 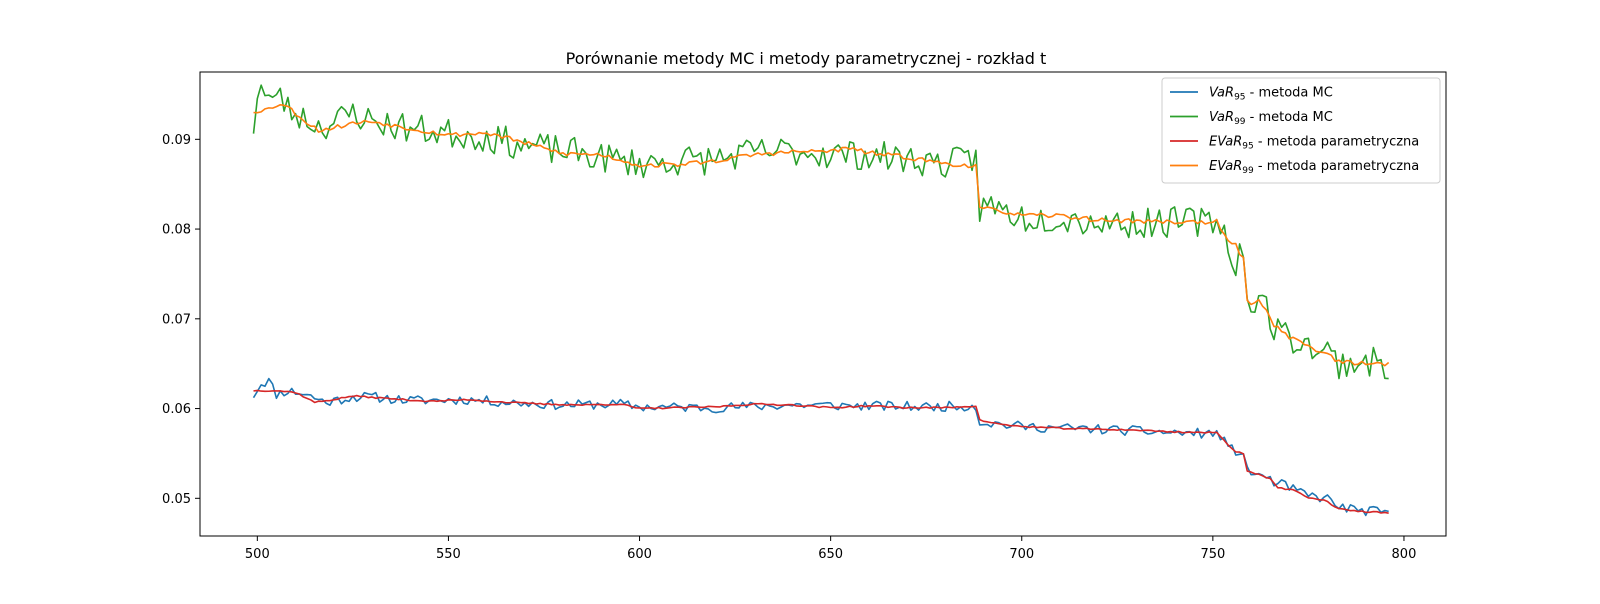 I want to click on legend-label-evar99: EVaR99 - metoda parametryczna, so click(x=1314, y=167).